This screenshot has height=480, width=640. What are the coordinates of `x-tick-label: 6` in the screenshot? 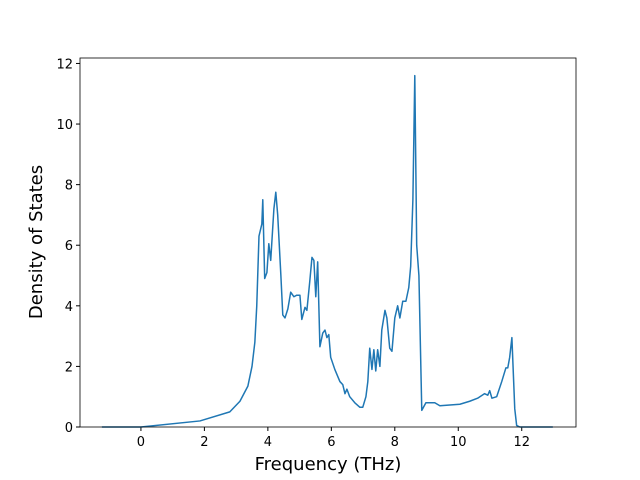 It's located at (331, 442).